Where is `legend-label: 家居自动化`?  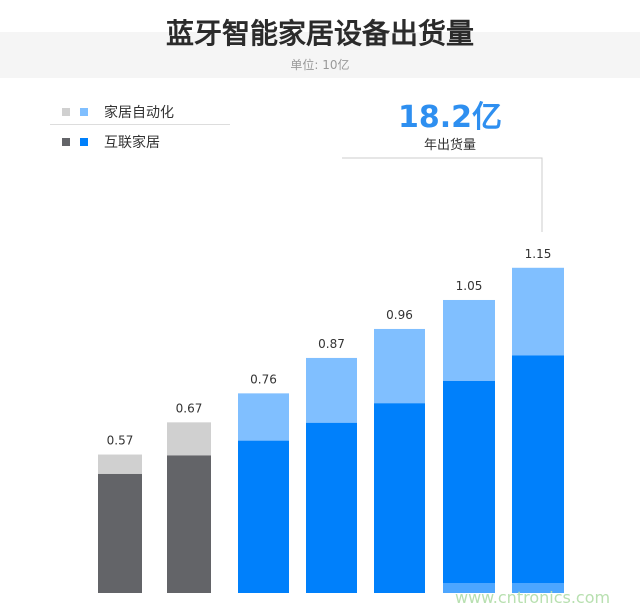
legend-label: 家居自动化 is located at coordinates (139, 113).